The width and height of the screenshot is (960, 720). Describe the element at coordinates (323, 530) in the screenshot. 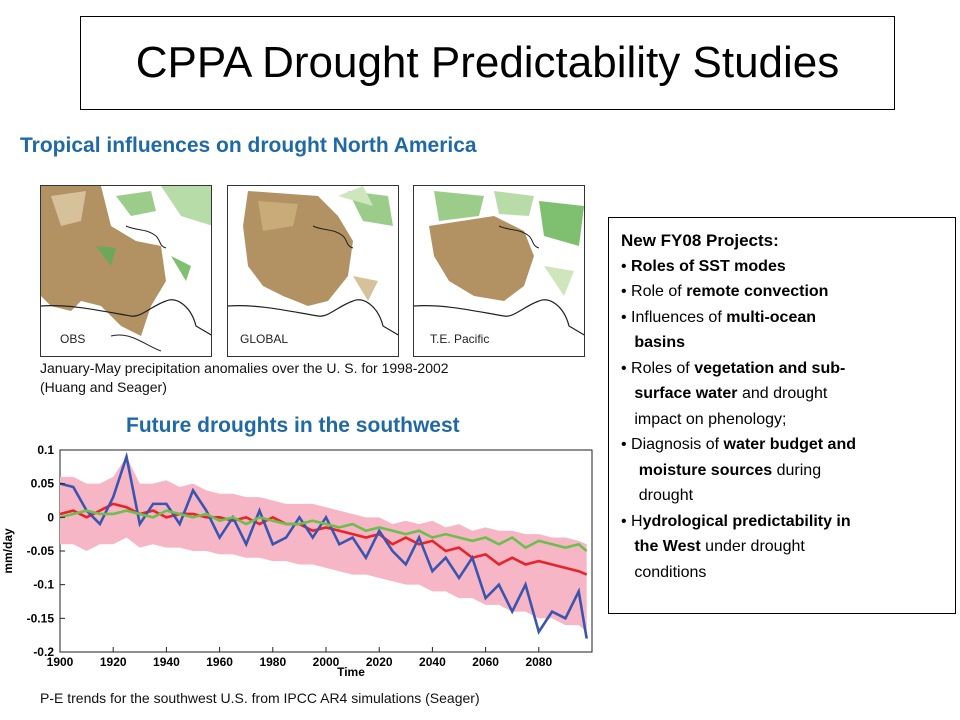

I see `series-line-green` at that location.